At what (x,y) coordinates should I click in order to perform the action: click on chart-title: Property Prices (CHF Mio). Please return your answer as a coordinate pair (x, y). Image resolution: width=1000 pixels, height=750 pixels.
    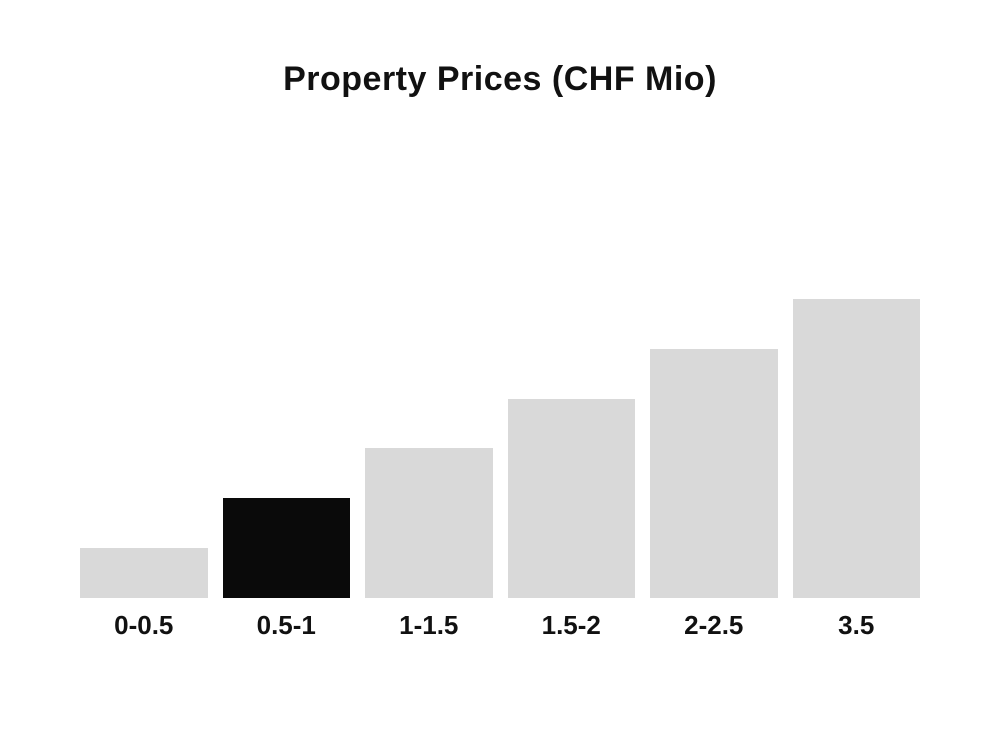
    Looking at the image, I should click on (500, 79).